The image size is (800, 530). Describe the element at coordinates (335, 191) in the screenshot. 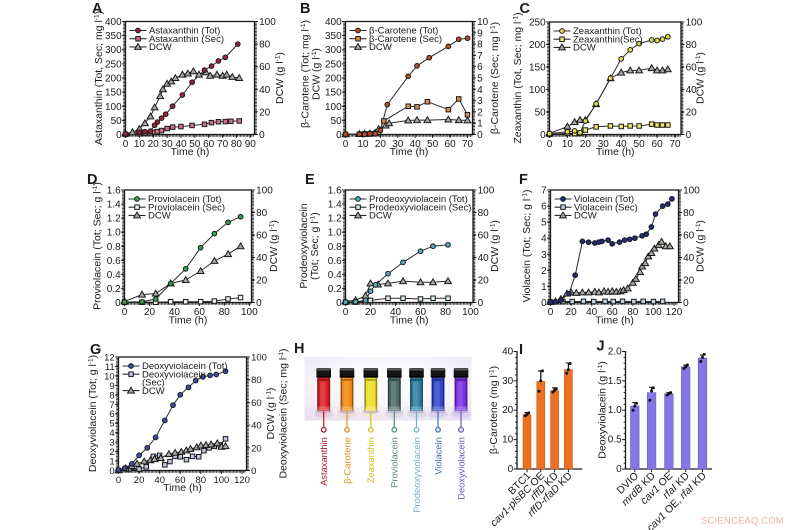

I see `svg-text: 1.6` at that location.